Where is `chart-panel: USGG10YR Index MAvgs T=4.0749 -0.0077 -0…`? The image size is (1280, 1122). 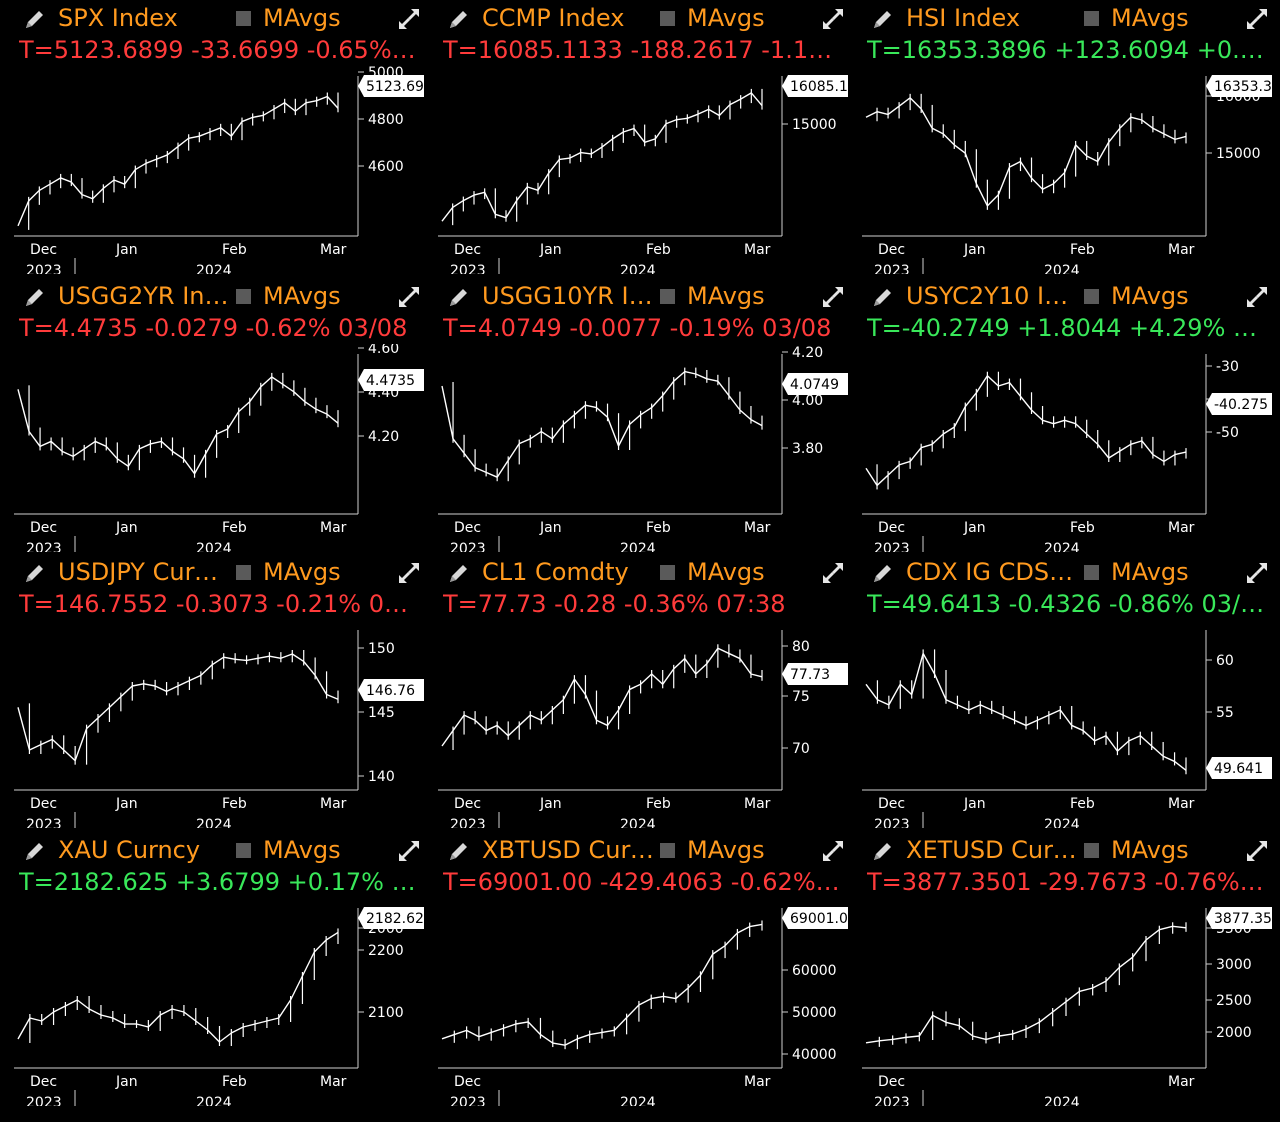 chart-panel: USGG10YR Index MAvgs T=4.0749 -0.0077 -0… is located at coordinates (640, 416).